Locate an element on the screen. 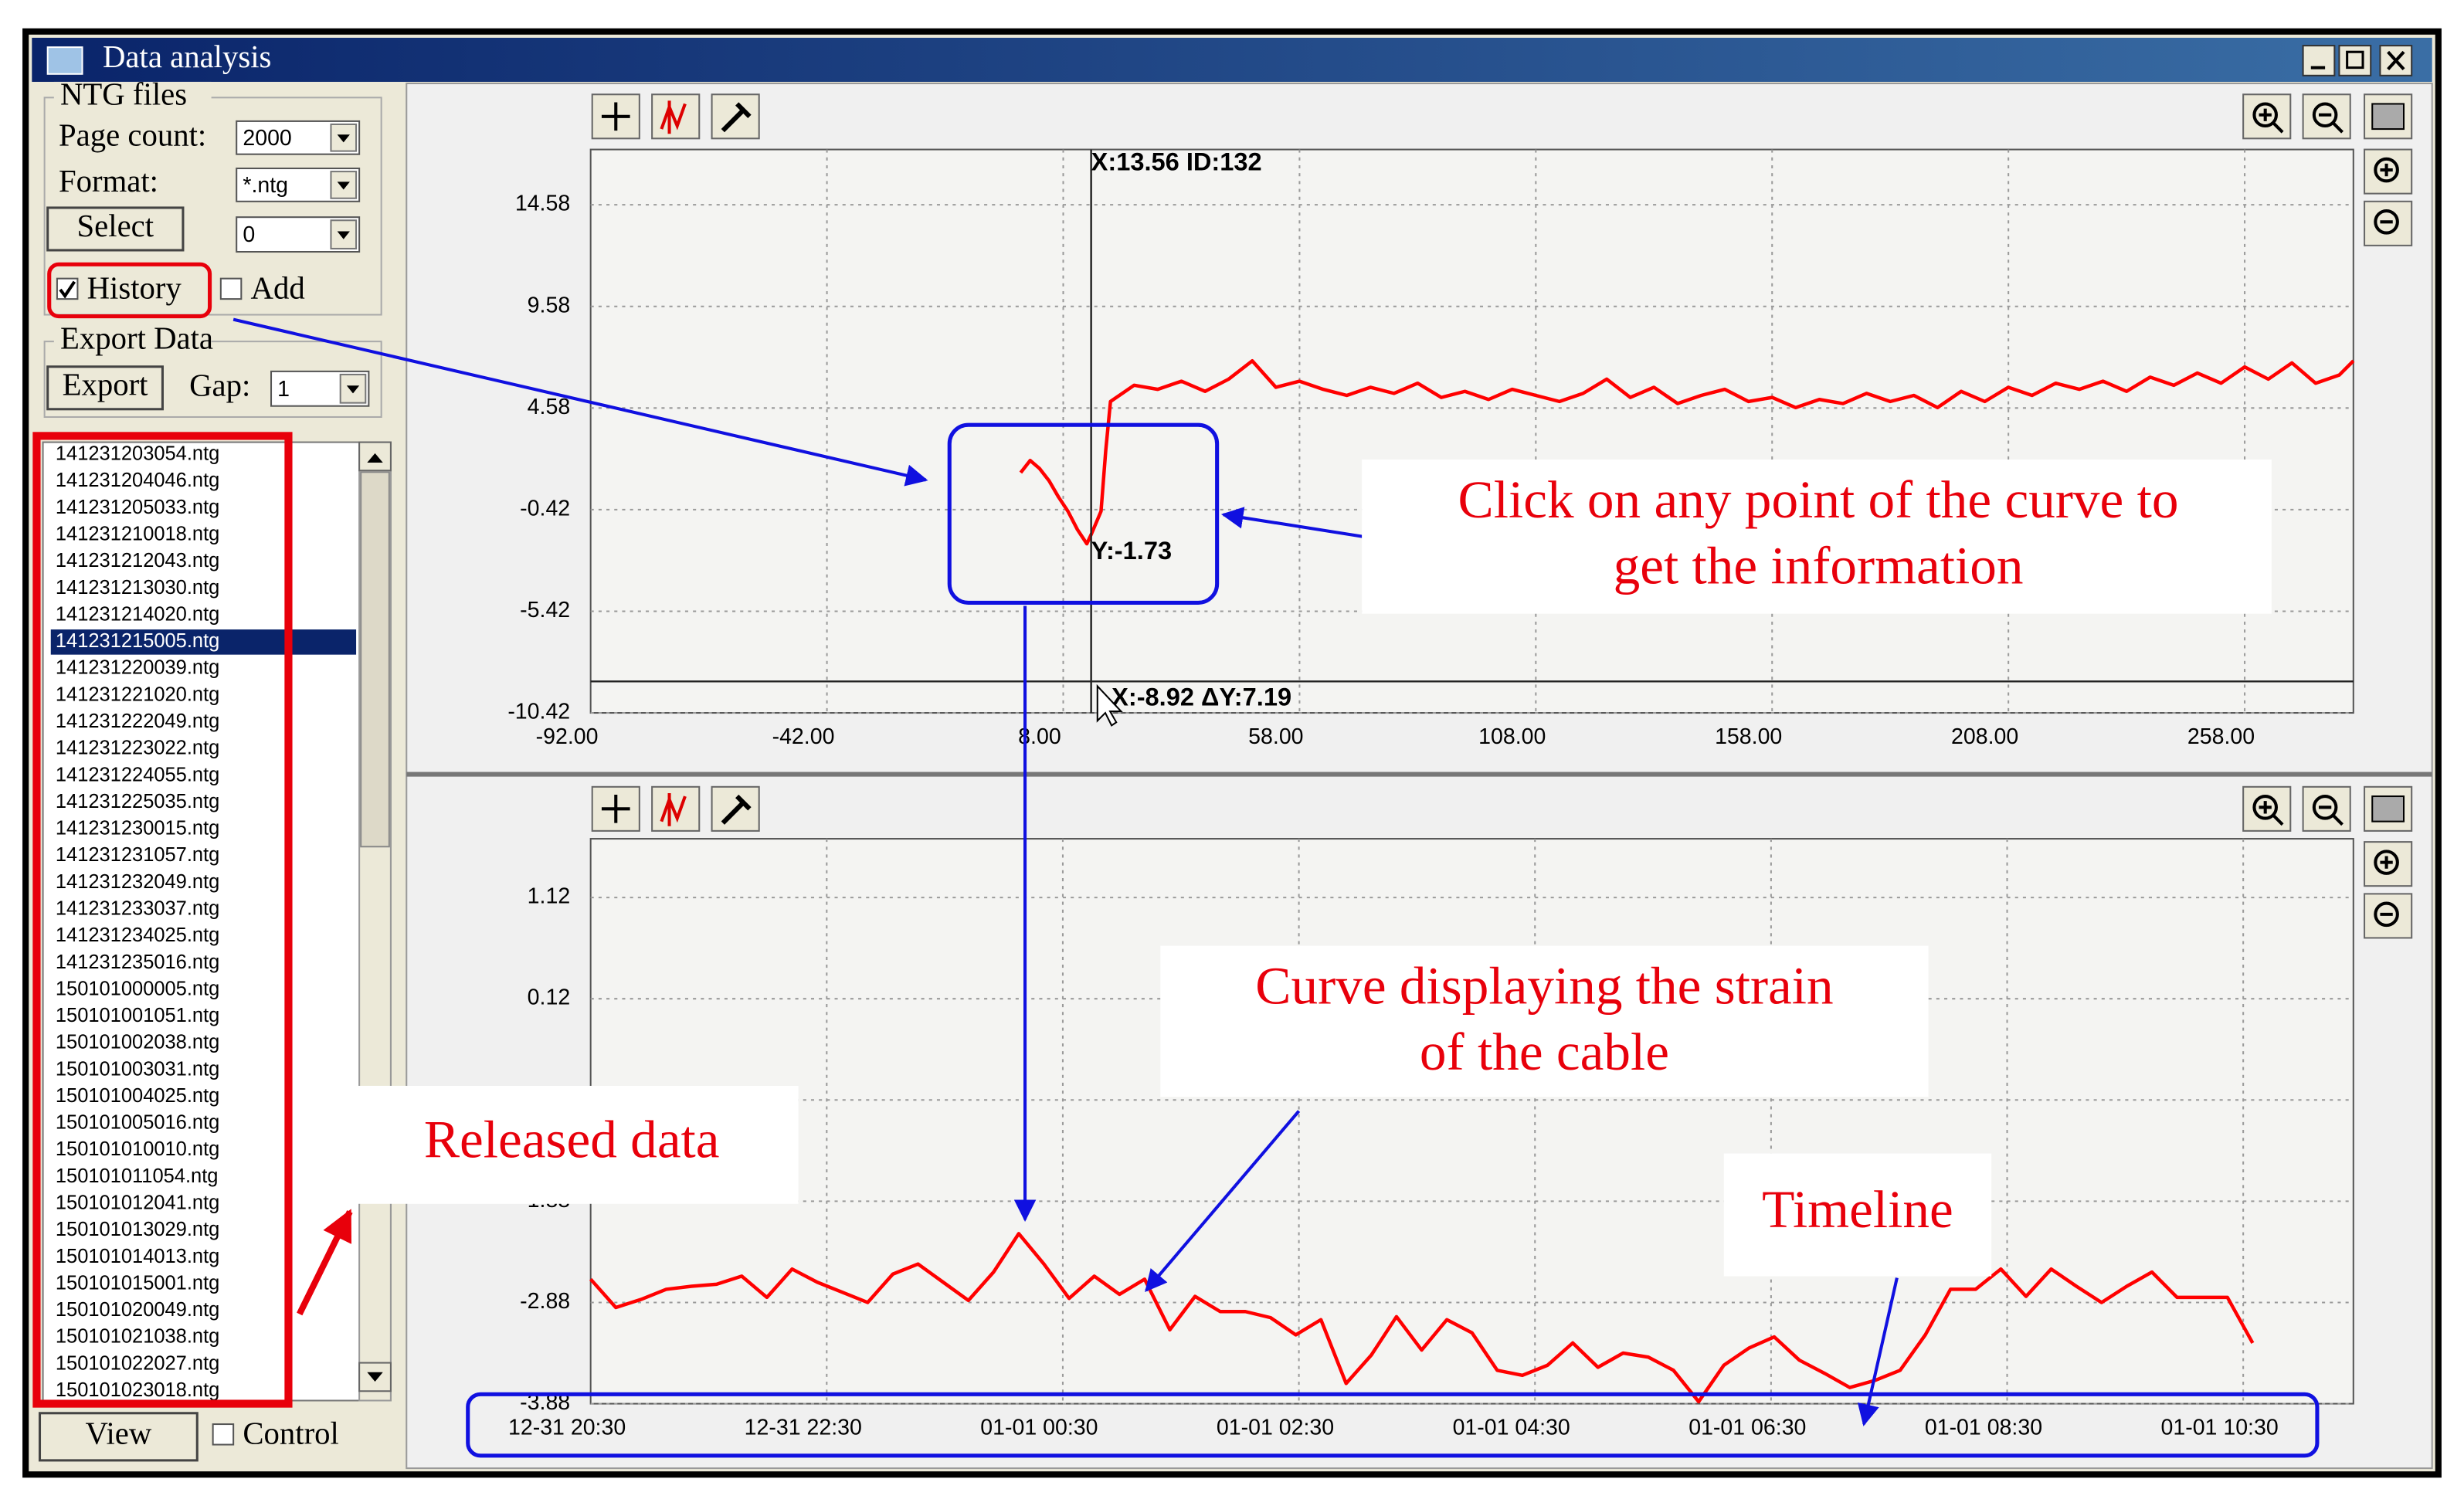 Image resolution: width=2464 pixels, height=1506 pixels. file-item: 150101003031.ntg is located at coordinates (137, 1069).